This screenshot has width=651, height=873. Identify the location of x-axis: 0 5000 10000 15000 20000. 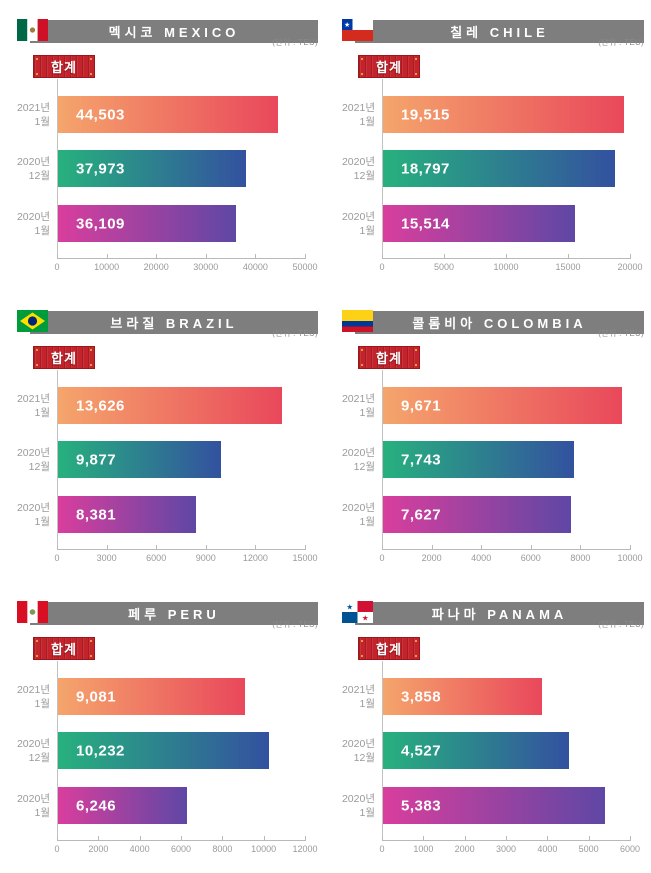
(511, 263).